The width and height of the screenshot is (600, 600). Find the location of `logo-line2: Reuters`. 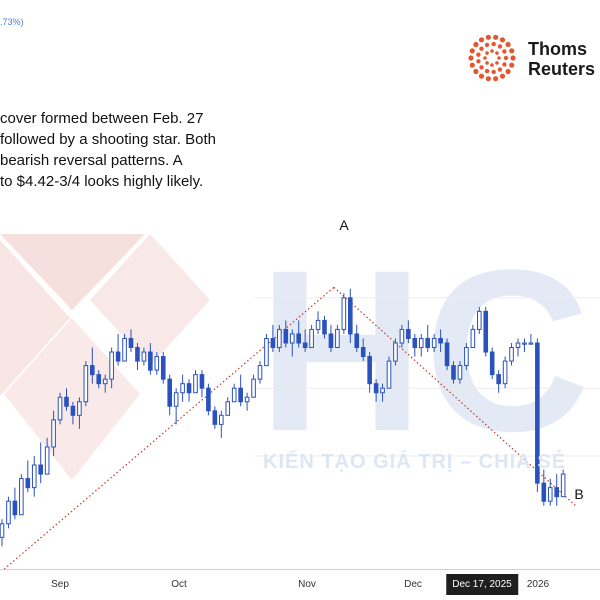

logo-line2: Reuters is located at coordinates (562, 69).